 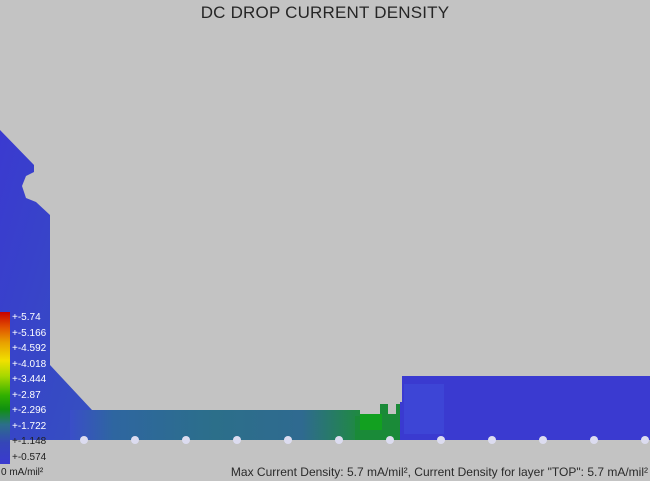 I want to click on legend-label: +-4.018, so click(x=29, y=364).